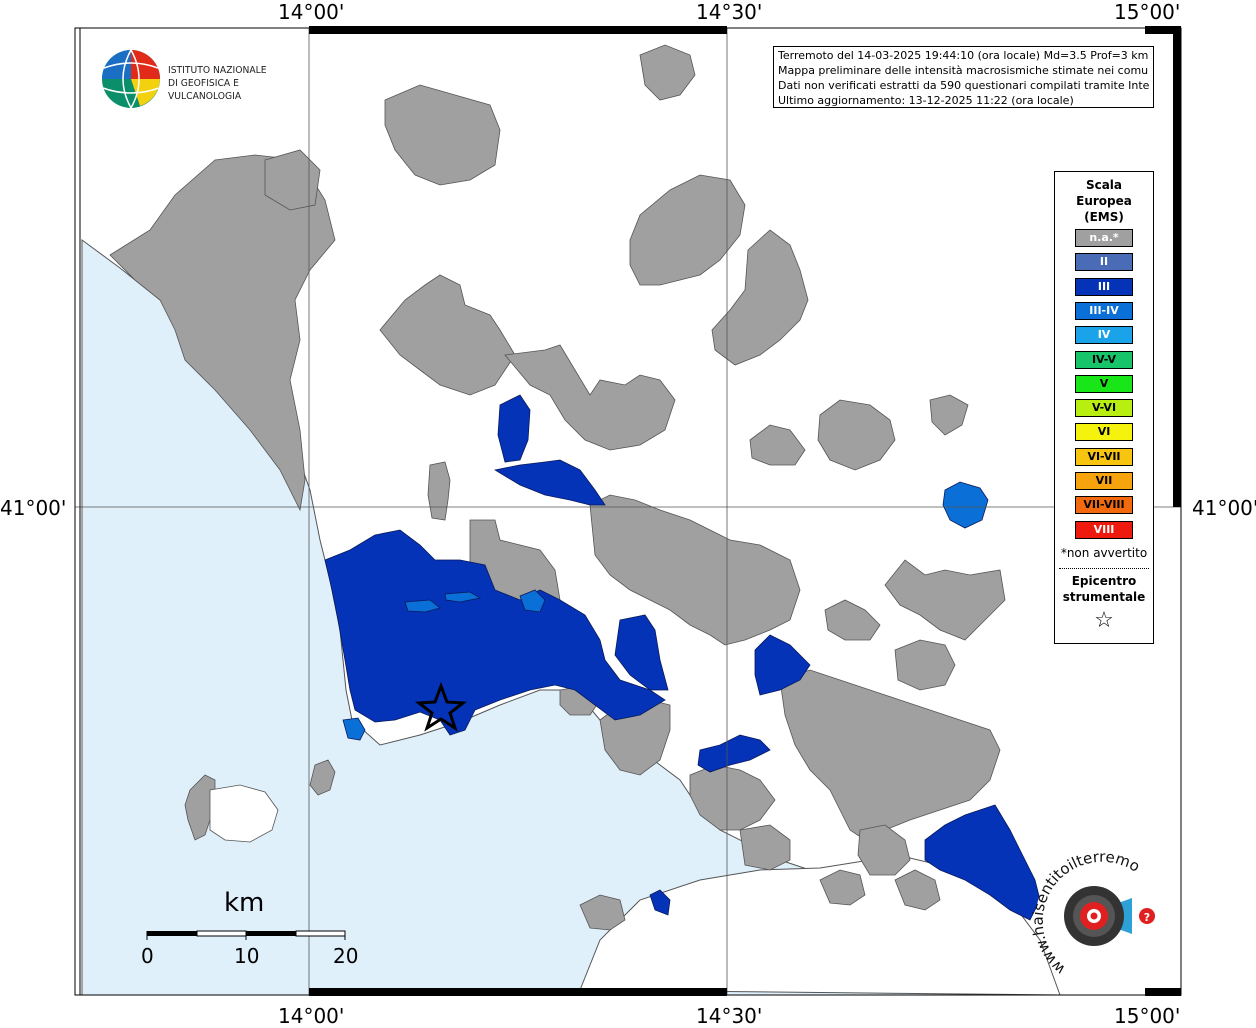  Describe the element at coordinates (1104, 456) in the screenshot. I see `legend-item-9: VI-VII` at that location.